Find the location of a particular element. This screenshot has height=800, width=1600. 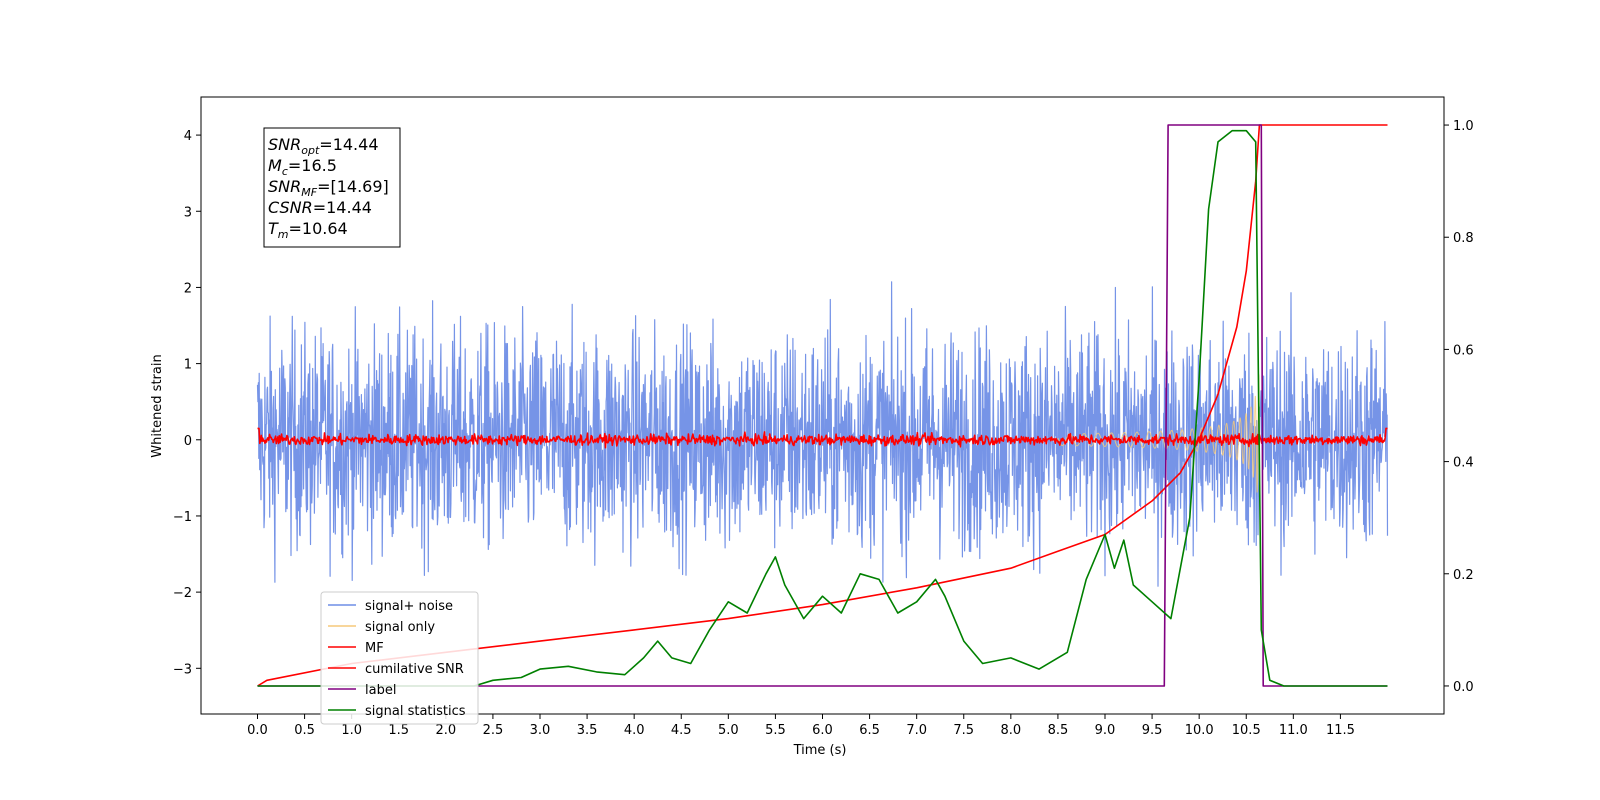

stats-line: SNRopt=14.44 is located at coordinates (323, 146).